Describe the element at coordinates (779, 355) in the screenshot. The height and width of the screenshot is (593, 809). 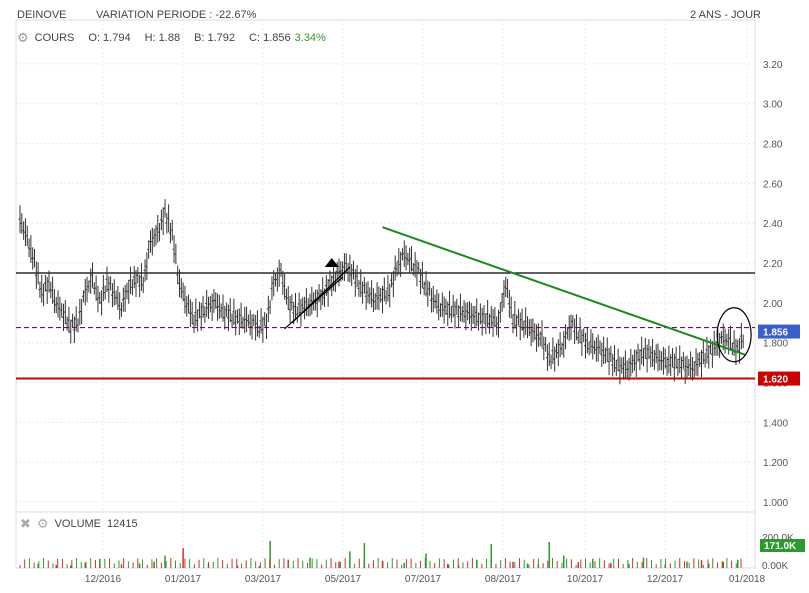
I see `price-tags: 1.856 1.620` at that location.